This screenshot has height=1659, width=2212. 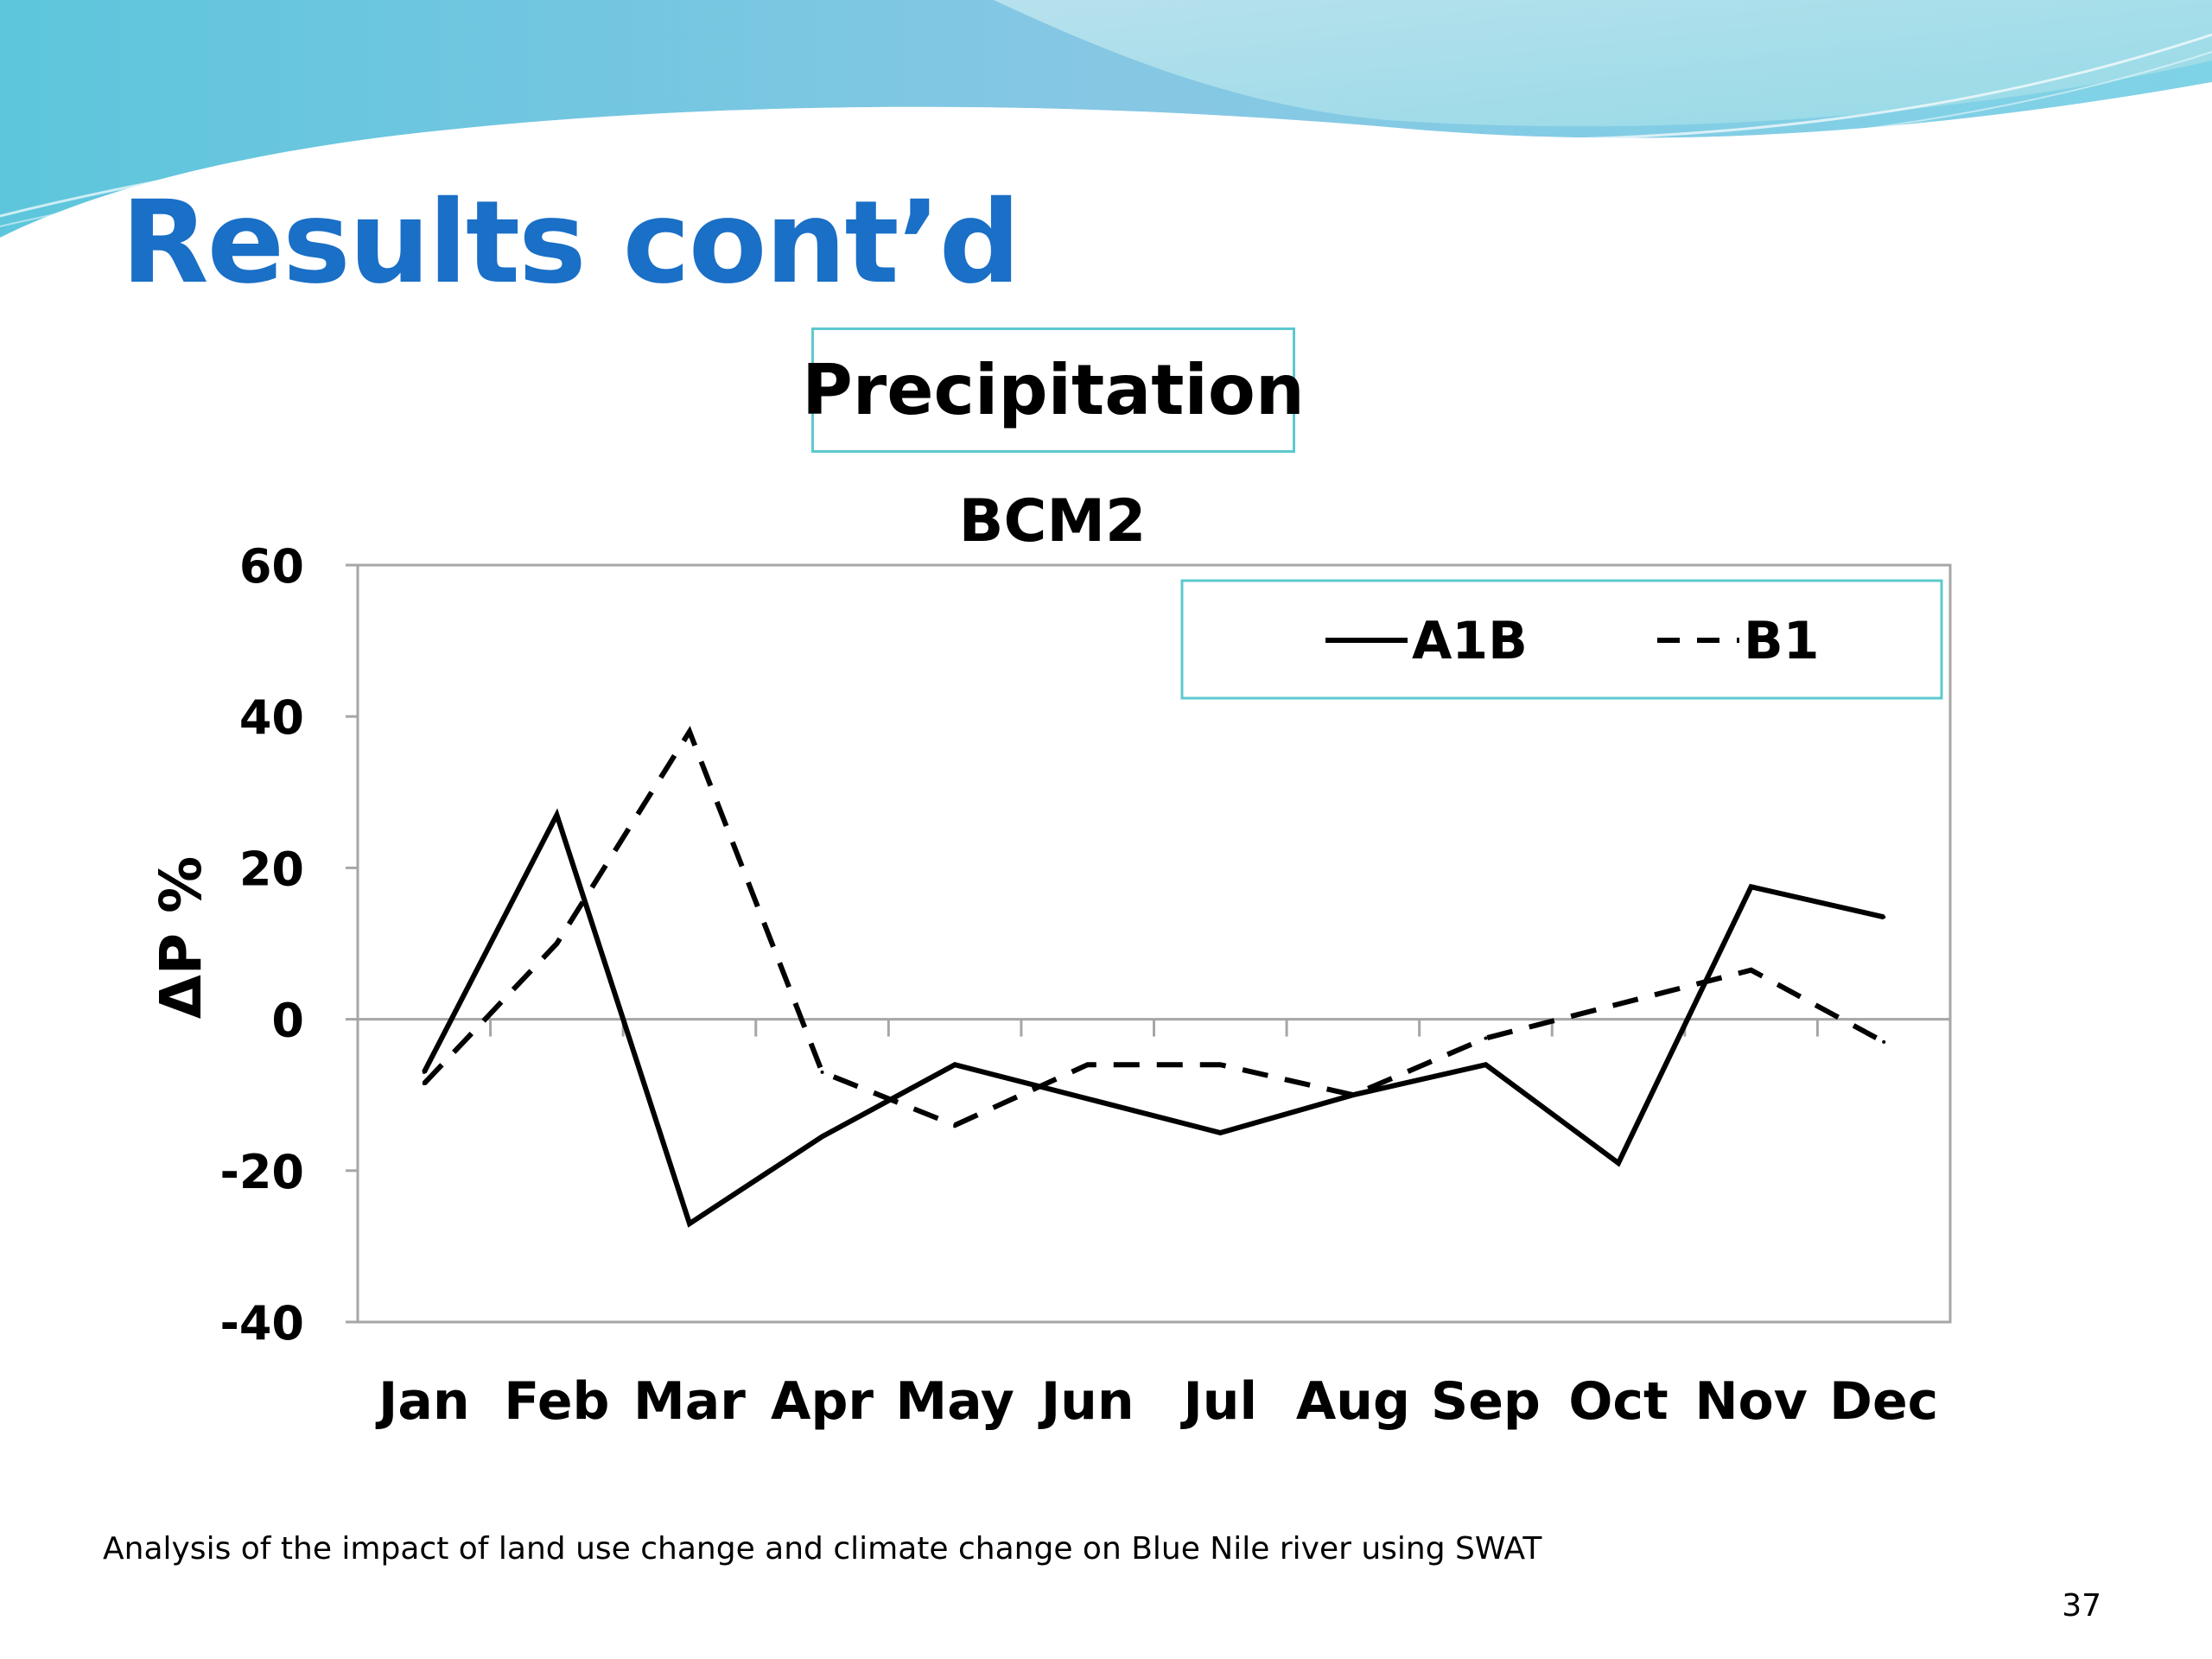 I want to click on slide-number: 37, so click(x=2081, y=1606).